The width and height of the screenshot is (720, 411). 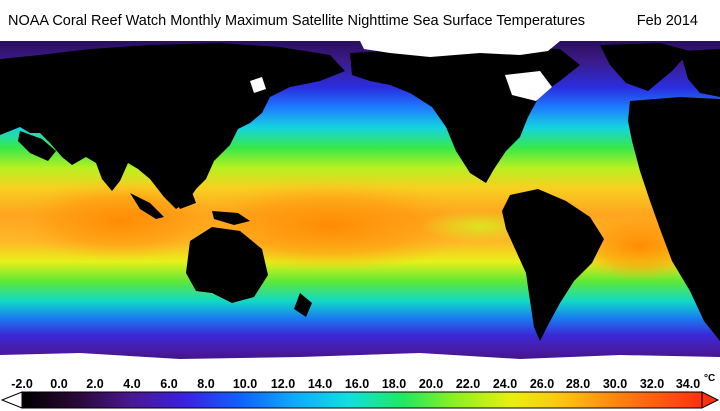 What do you see at coordinates (688, 384) in the screenshot?
I see `colorbar-tick-label: 34.0` at bounding box center [688, 384].